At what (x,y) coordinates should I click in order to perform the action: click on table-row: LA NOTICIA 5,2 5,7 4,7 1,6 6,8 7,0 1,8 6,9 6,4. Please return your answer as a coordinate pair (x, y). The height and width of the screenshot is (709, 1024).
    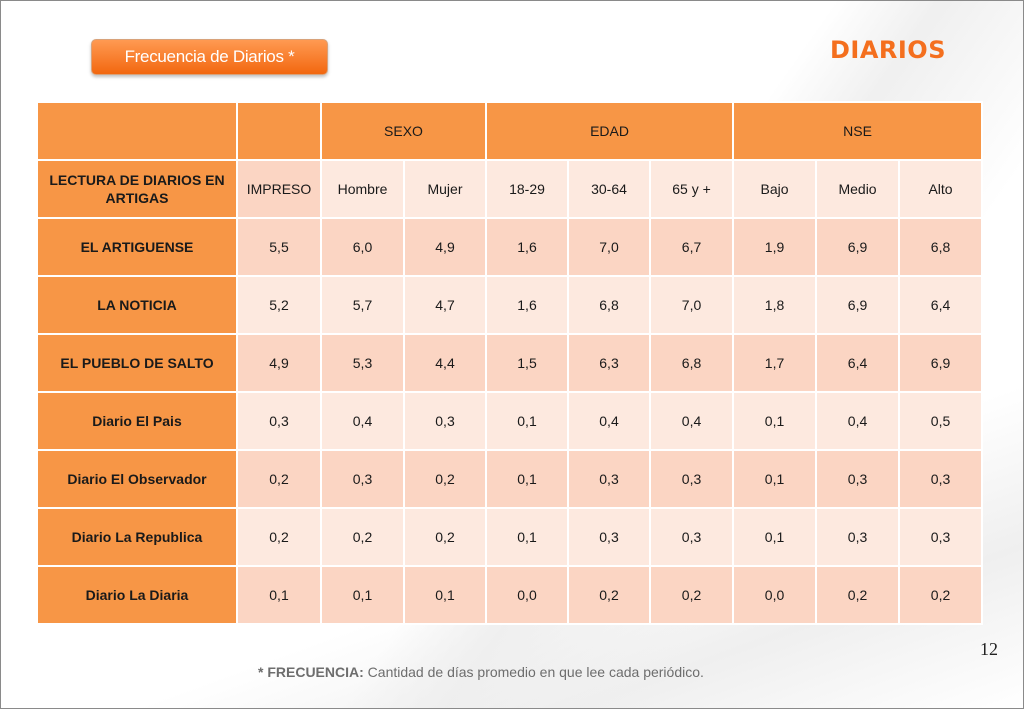
    Looking at the image, I should click on (510, 305).